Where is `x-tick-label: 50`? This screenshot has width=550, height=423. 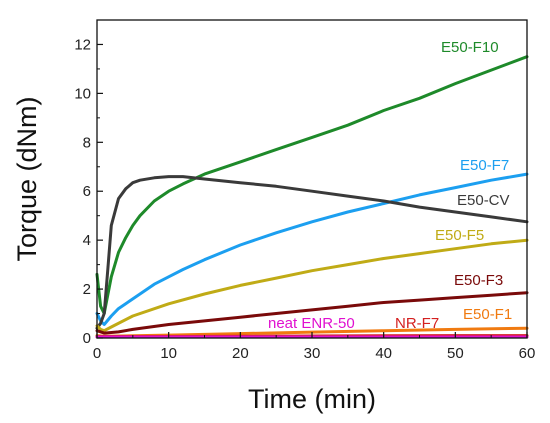 x-tick-label: 50 is located at coordinates (455, 353).